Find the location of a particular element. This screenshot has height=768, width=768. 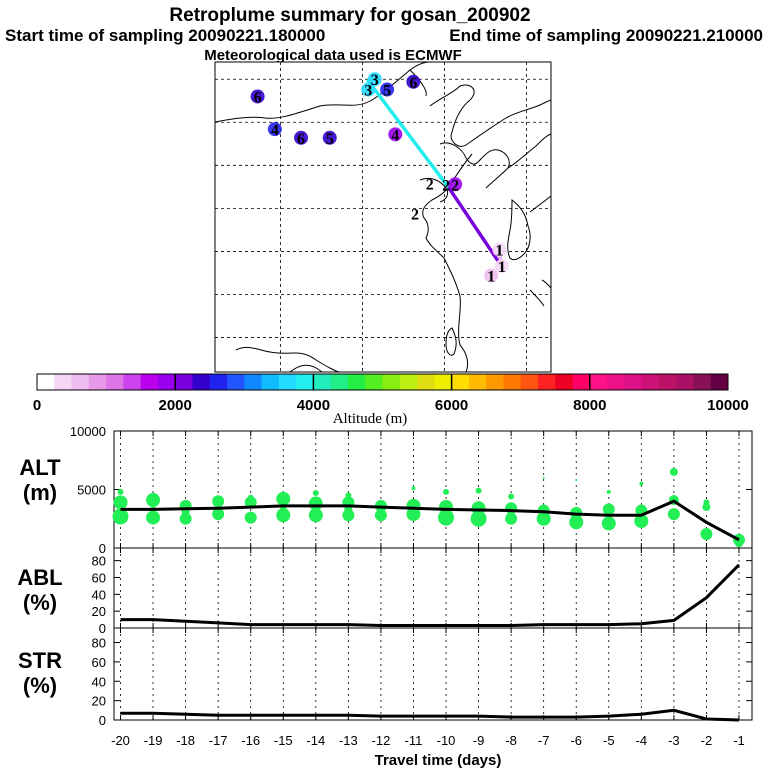

trajectory-marker: 3 is located at coordinates (374, 80).